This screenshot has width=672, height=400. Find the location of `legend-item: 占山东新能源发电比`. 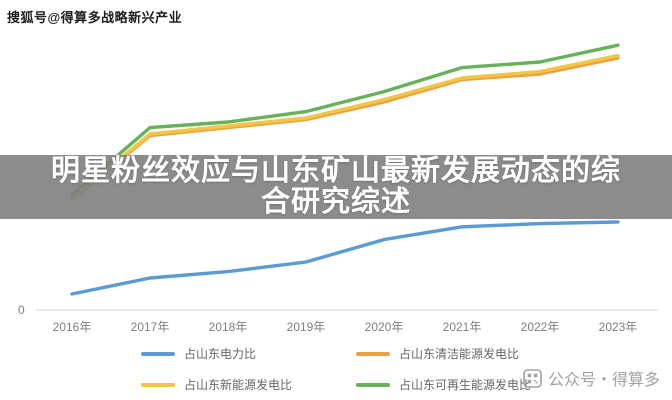

legend-item: 占山东新能源发电比 is located at coordinates (216, 384).